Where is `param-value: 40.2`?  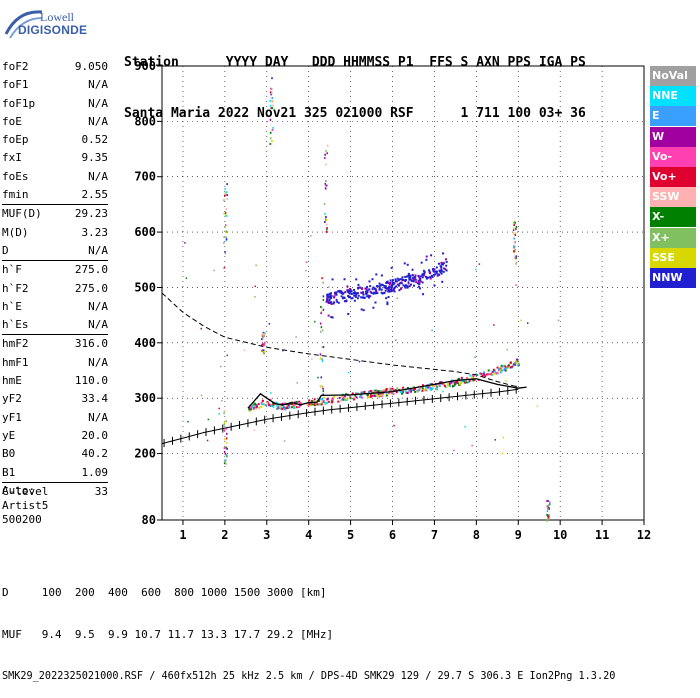
param-value: 40.2 is located at coordinates (95, 454).